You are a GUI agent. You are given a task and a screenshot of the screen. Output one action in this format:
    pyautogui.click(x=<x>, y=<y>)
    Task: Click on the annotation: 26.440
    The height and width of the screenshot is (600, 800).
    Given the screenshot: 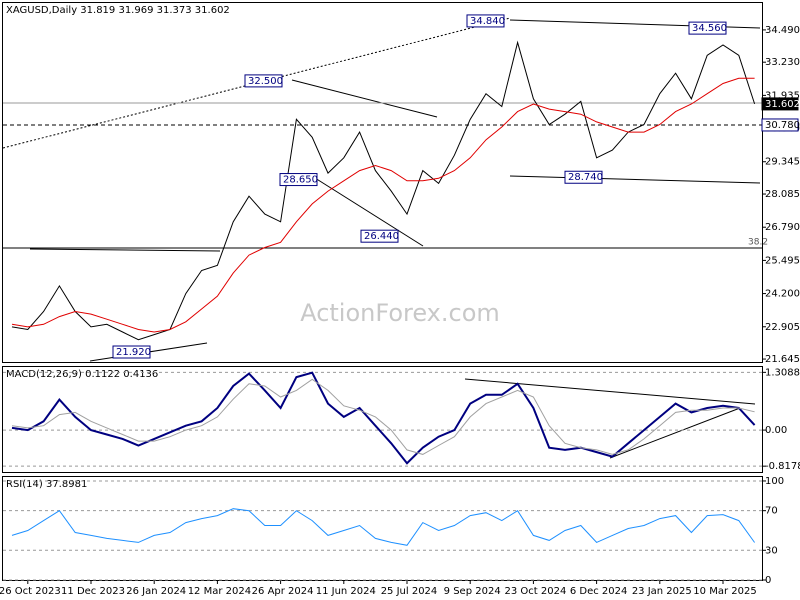 What is the action you would take?
    pyautogui.click(x=381, y=236)
    